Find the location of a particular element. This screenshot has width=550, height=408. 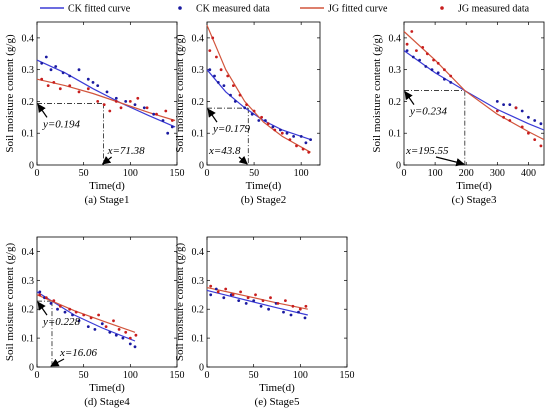

legend-item: JG measured data is located at coordinates (485, 9).